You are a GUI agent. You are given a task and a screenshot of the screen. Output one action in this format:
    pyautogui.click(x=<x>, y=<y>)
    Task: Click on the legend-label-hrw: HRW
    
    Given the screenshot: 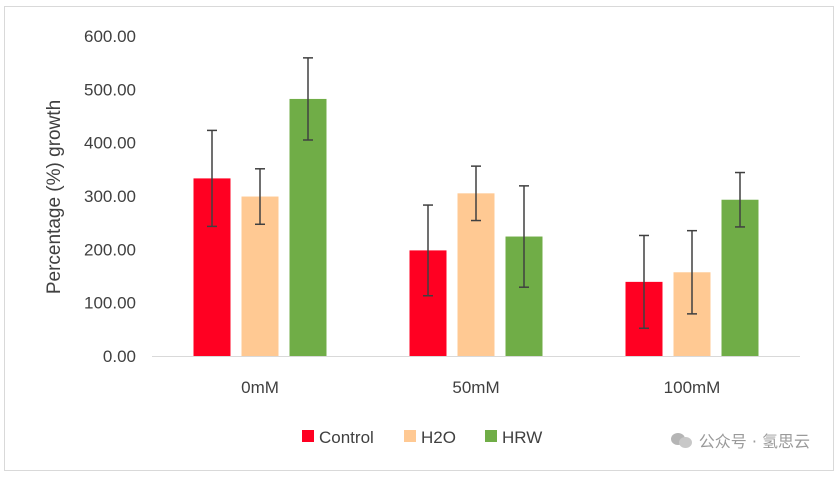 What is the action you would take?
    pyautogui.click(x=522, y=437)
    